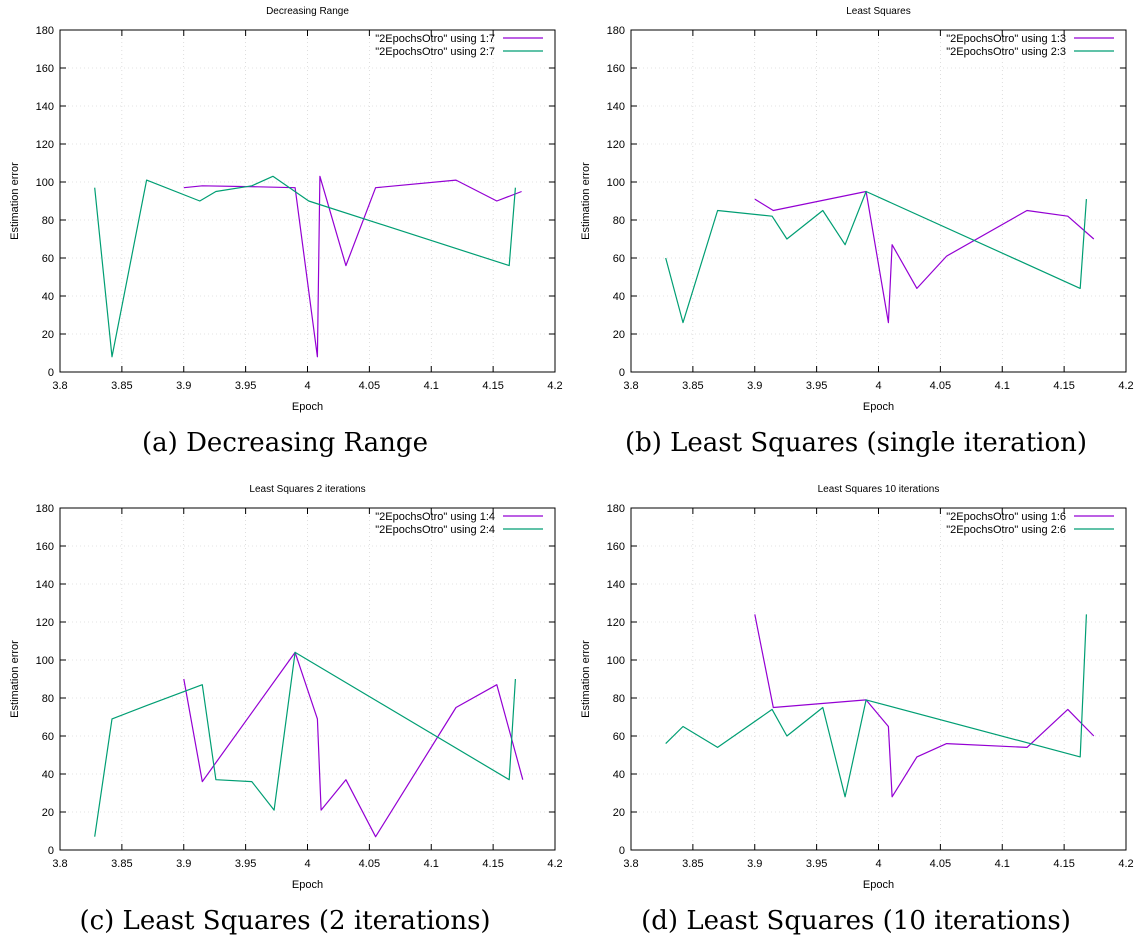  What do you see at coordinates (1006, 52) in the screenshot?
I see `legend-label-2: "2EpochsOtro" using 2:3` at bounding box center [1006, 52].